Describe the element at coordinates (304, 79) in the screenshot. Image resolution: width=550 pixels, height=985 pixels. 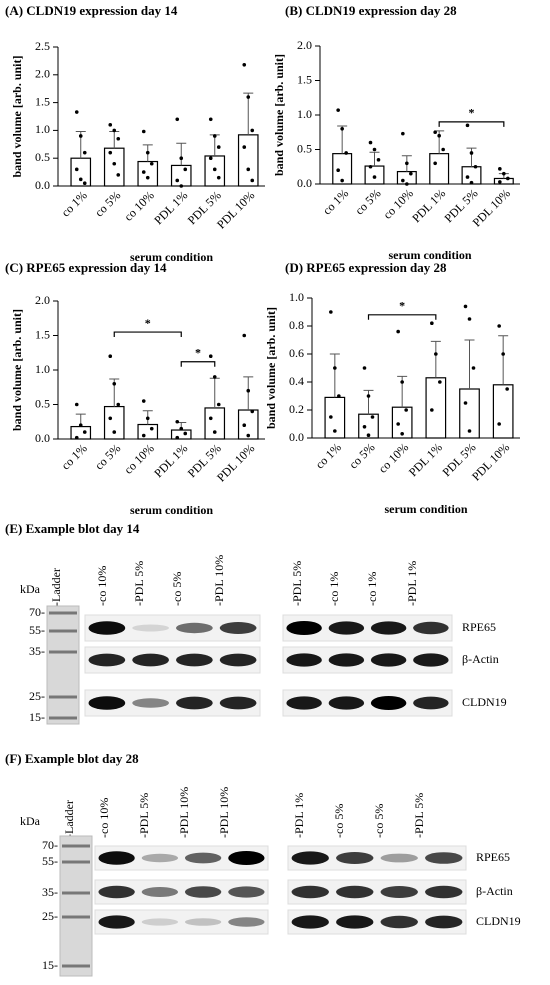
I see `y-tick-label: 1.5` at that location.